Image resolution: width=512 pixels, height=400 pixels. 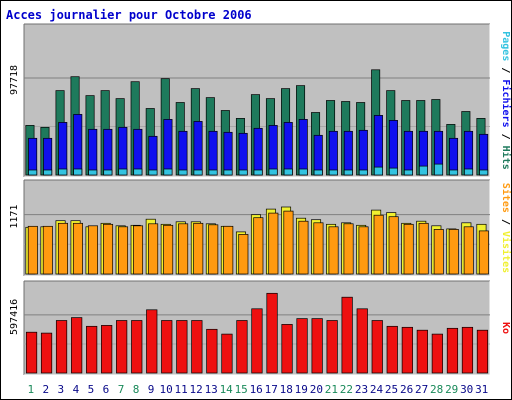 What do you see at coordinates (30, 389) in the screenshot?
I see `day-label-1: 1` at bounding box center [30, 389].